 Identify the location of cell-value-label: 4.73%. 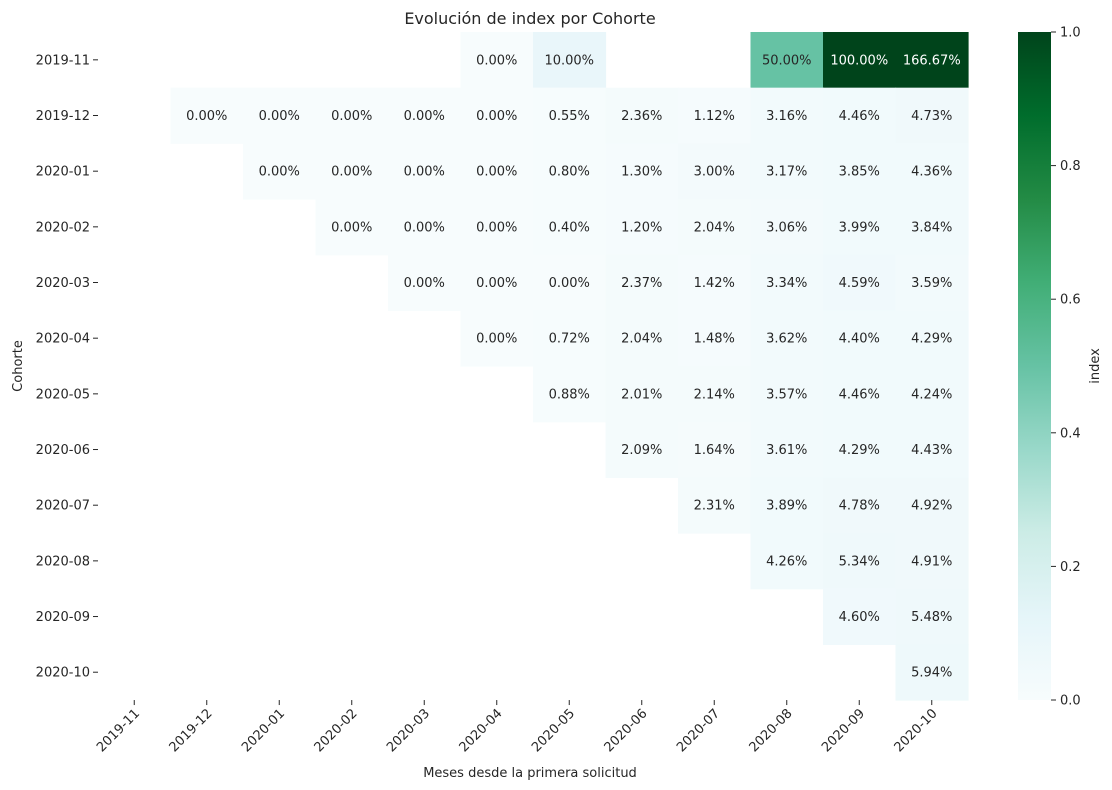
(931, 116).